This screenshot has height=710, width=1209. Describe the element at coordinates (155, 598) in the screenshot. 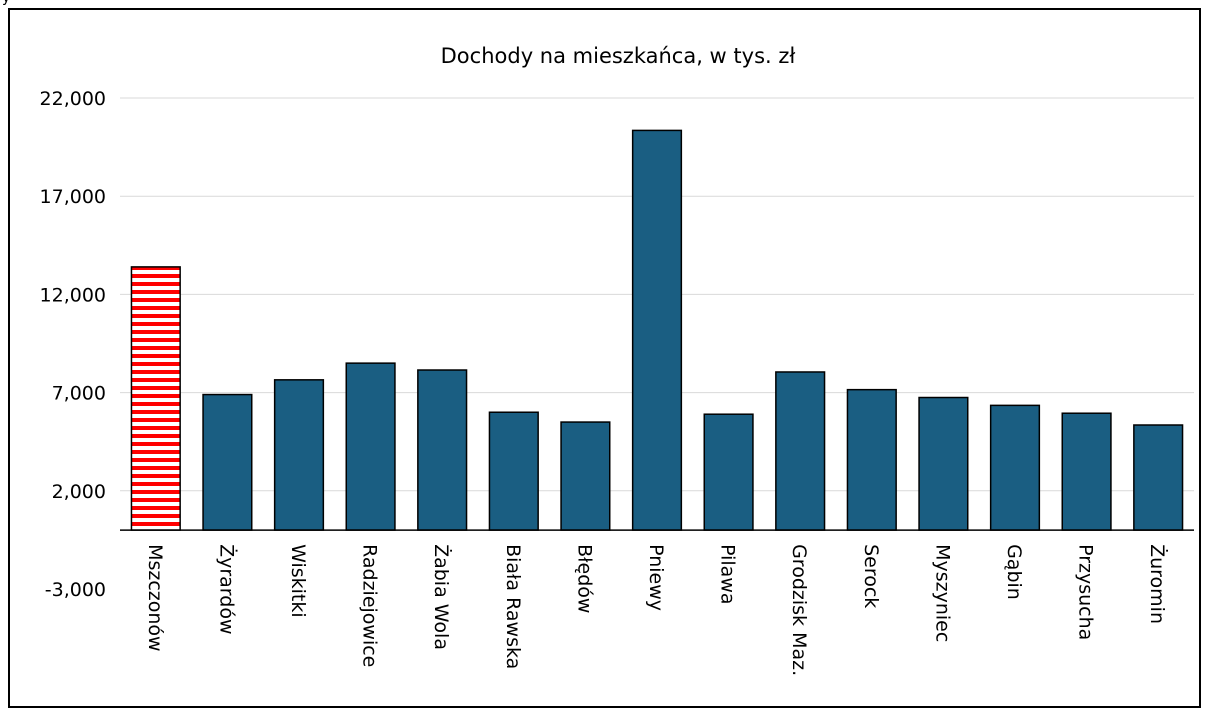

I see `category-label: Mszczonów` at that location.